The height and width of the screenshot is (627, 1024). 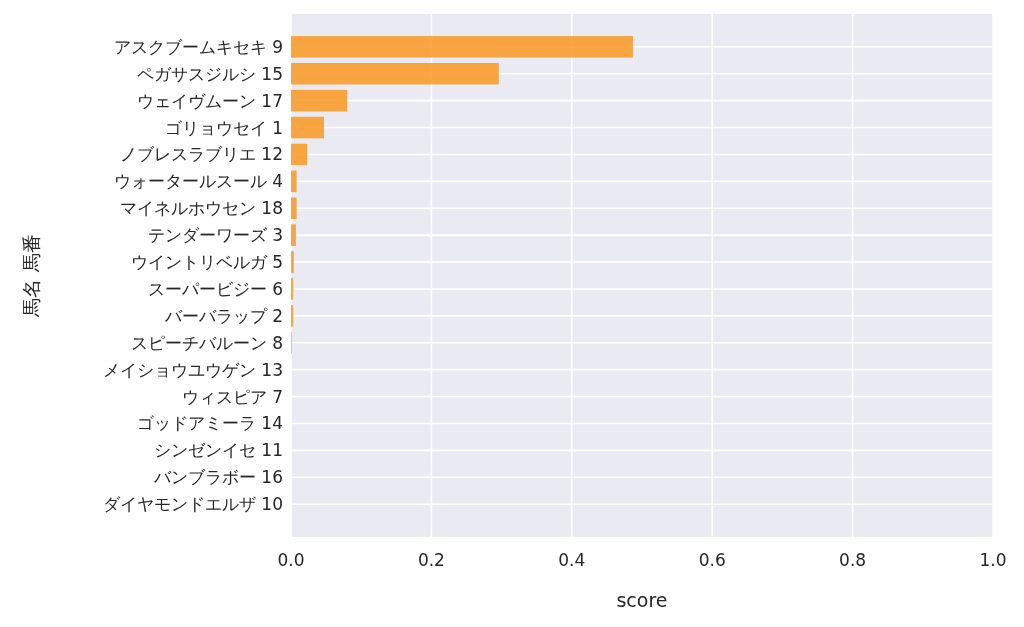 I want to click on y-tick-label: ゴリョウセイ 1, so click(x=223, y=127).